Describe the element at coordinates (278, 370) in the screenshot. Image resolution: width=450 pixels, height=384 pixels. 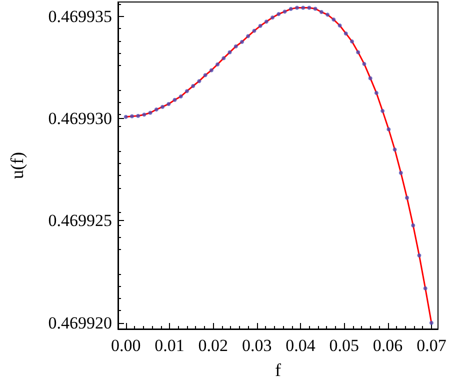
I see `x-axis-title: f` at that location.